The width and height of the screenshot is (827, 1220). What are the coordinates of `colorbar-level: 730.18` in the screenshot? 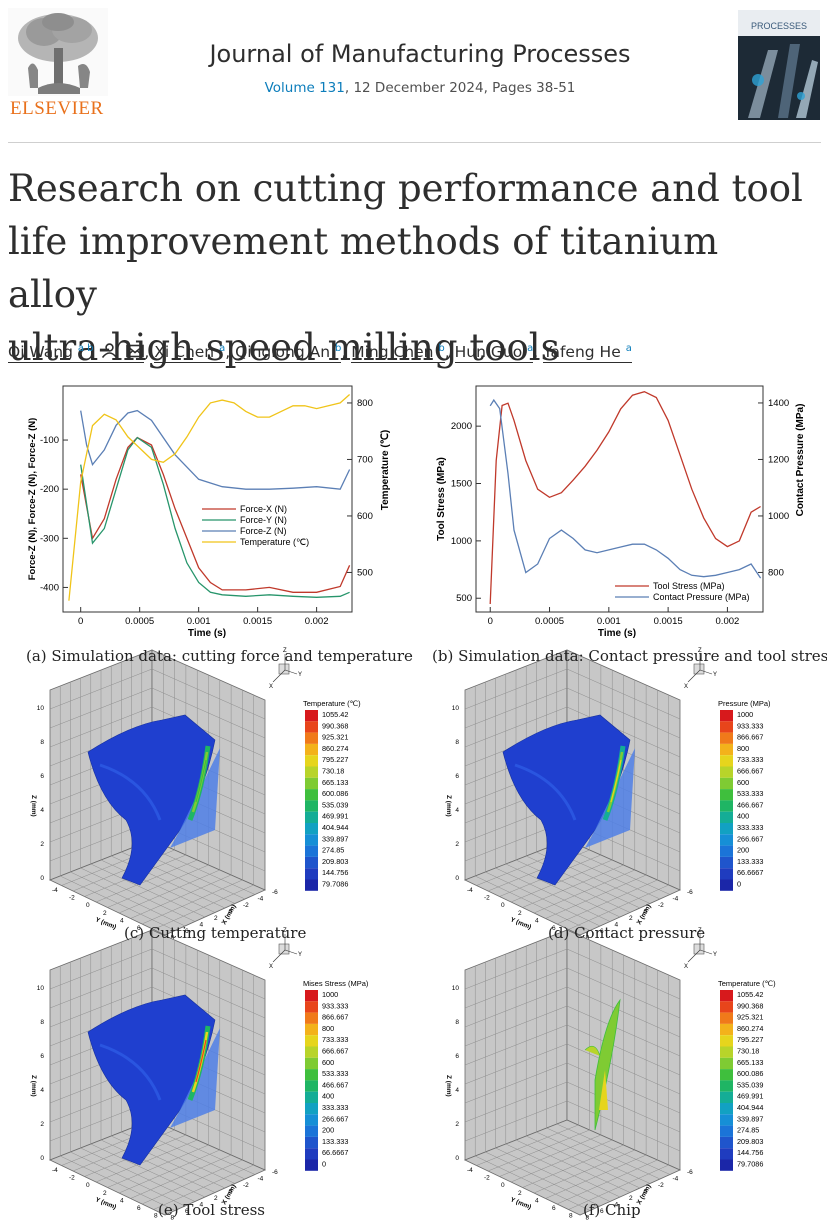 It's located at (333, 771).